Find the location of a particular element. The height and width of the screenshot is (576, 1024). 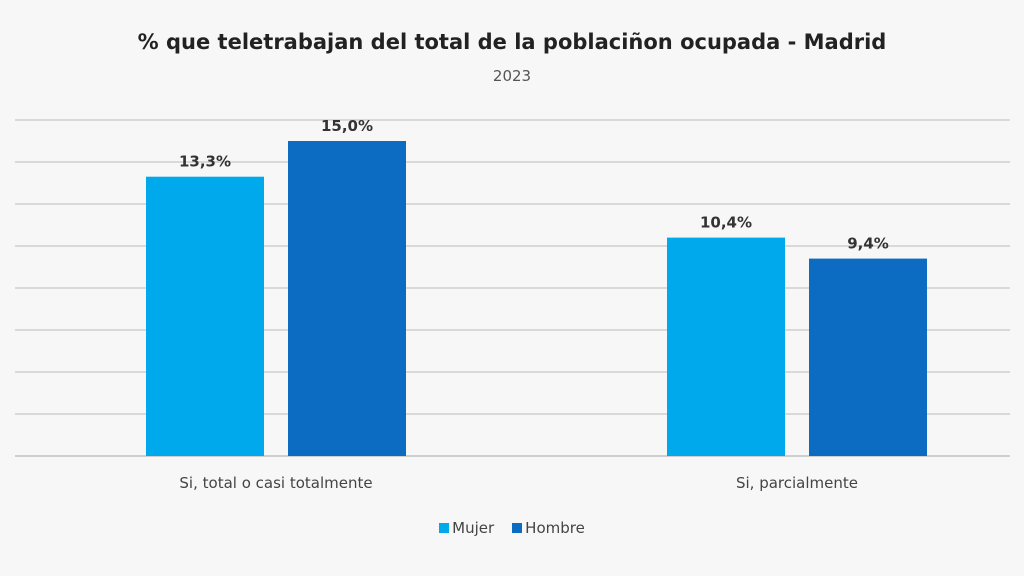

x-tick-label: Si, parcialmente is located at coordinates (797, 483).